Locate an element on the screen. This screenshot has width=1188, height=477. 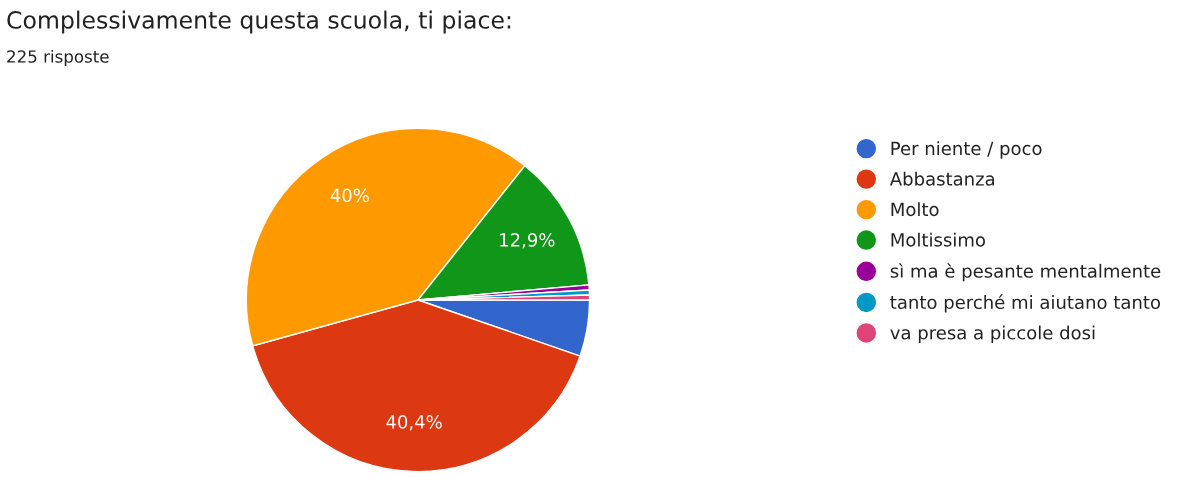
legend-label: Moltissimo is located at coordinates (938, 239).